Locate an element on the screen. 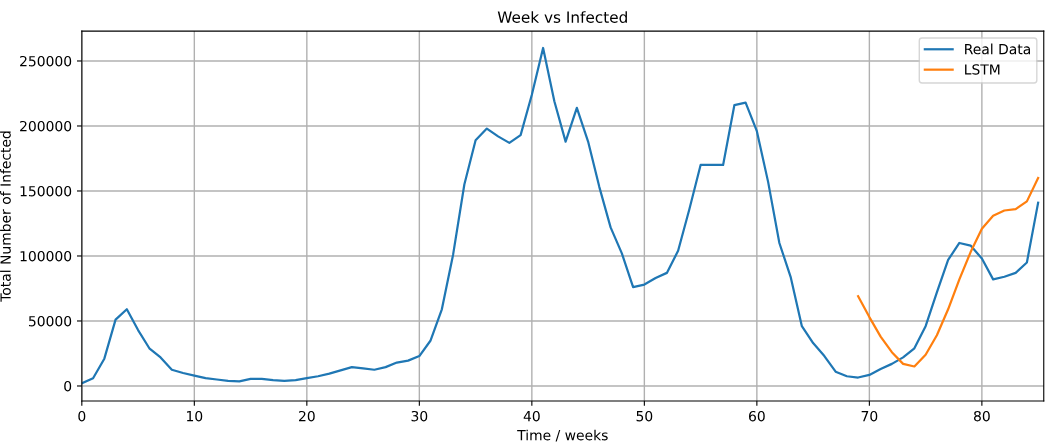 This screenshot has height=444, width=1049. x-tick-label: 50 is located at coordinates (644, 416).